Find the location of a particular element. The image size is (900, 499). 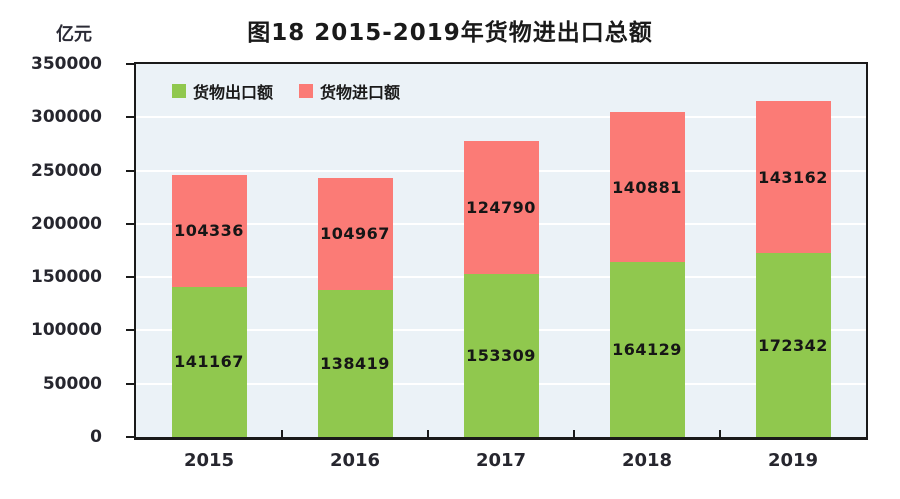

stacked-bar-2016: 138419 104967 is located at coordinates (355, 307).